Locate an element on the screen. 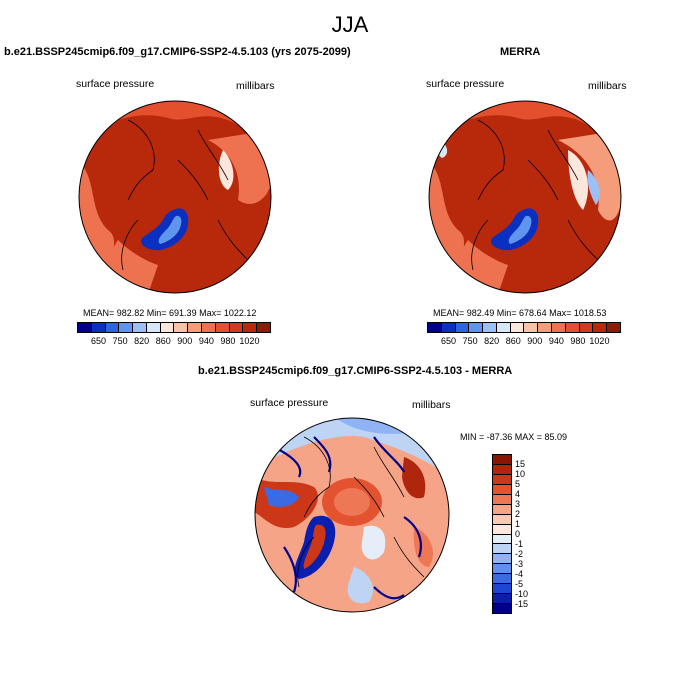 This screenshot has width=700, height=700. panel-1-greenland-core is located at coordinates (170, 229).